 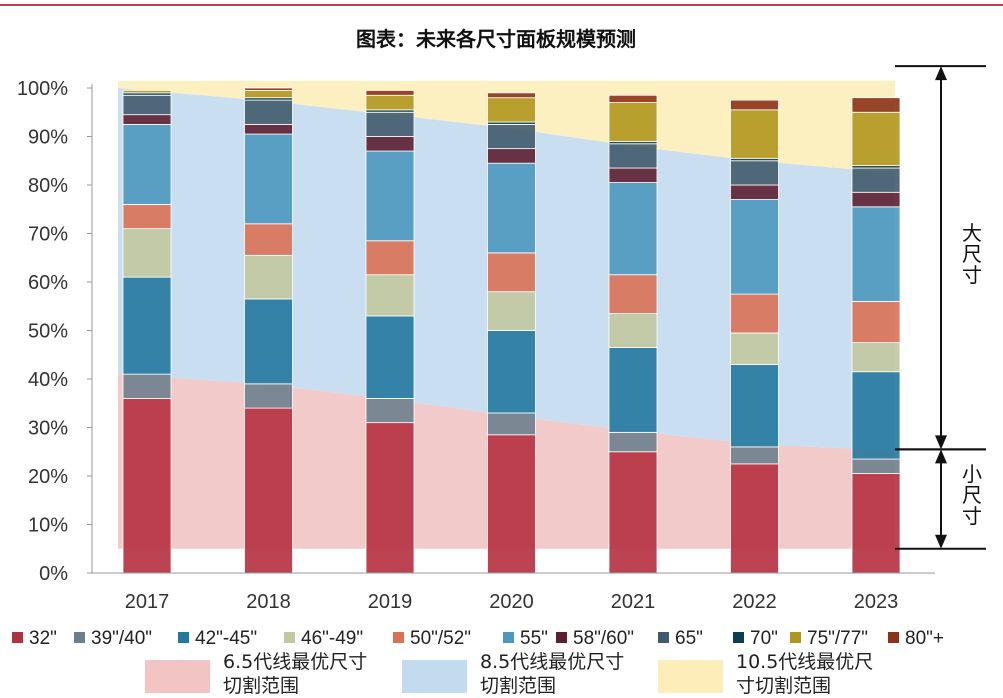 What do you see at coordinates (48, 526) in the screenshot?
I see `y-tick-label: 10%` at bounding box center [48, 526].